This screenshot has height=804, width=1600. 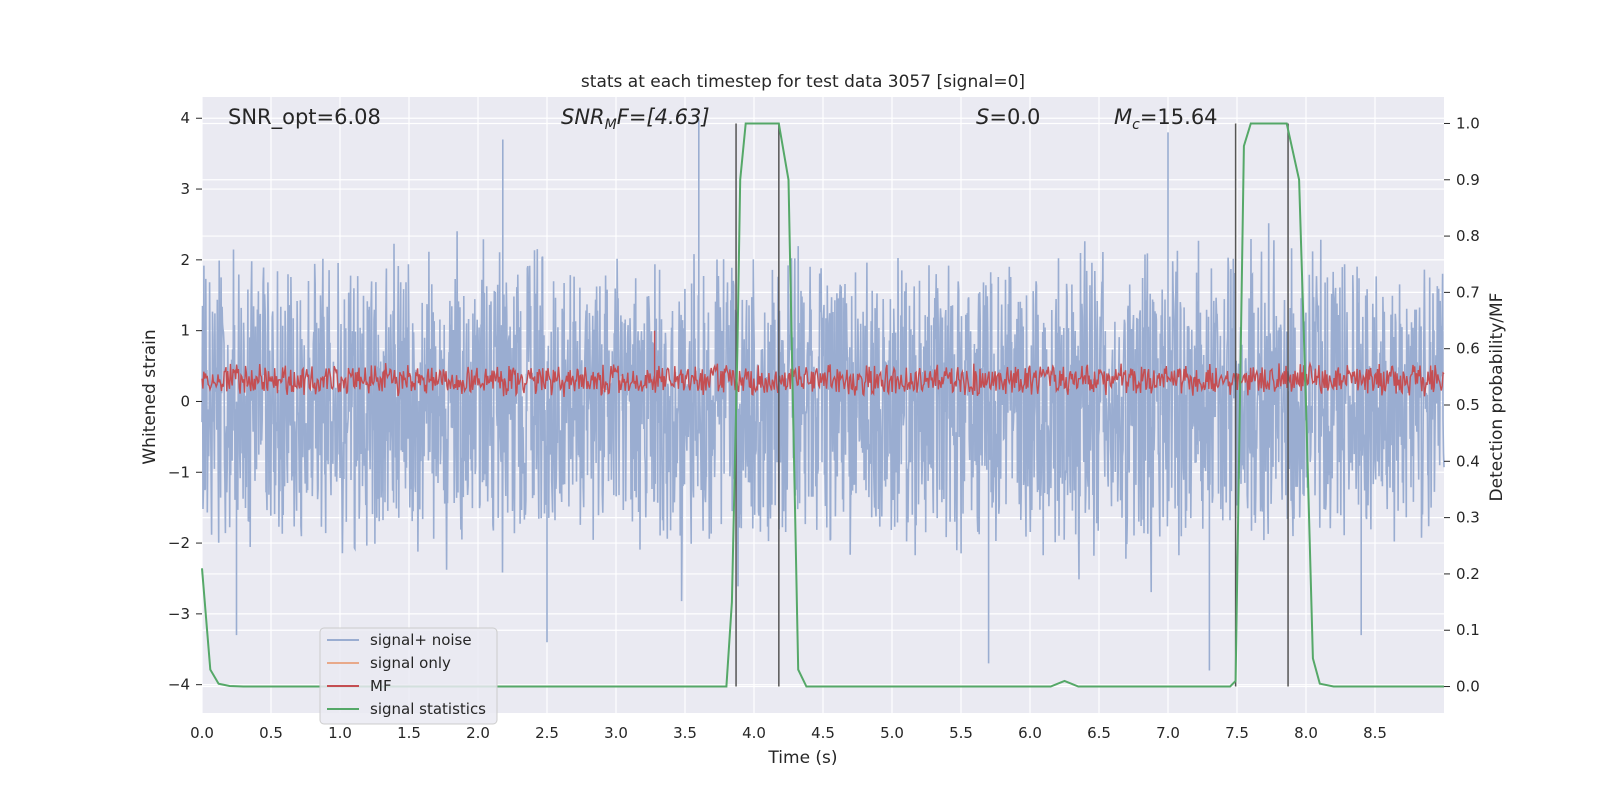 What do you see at coordinates (1468, 687) in the screenshot?
I see `y2-tick-label: 0.0` at bounding box center [1468, 687].